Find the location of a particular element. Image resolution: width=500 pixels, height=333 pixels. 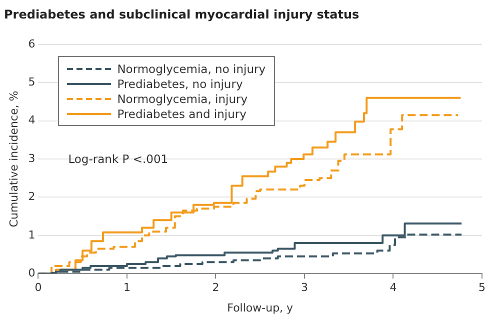

legend-label: Normoglycemia, no injury is located at coordinates (191, 69).